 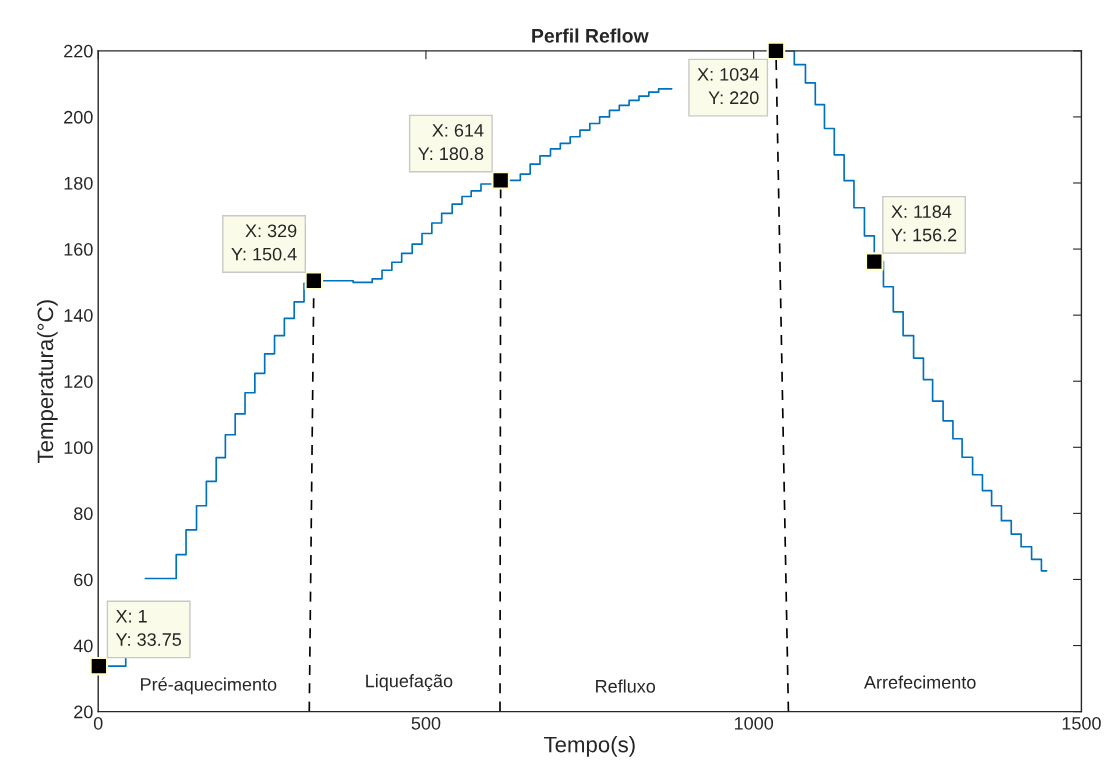 What do you see at coordinates (209, 686) in the screenshot?
I see `annotation: Pré-aquecimento` at bounding box center [209, 686].